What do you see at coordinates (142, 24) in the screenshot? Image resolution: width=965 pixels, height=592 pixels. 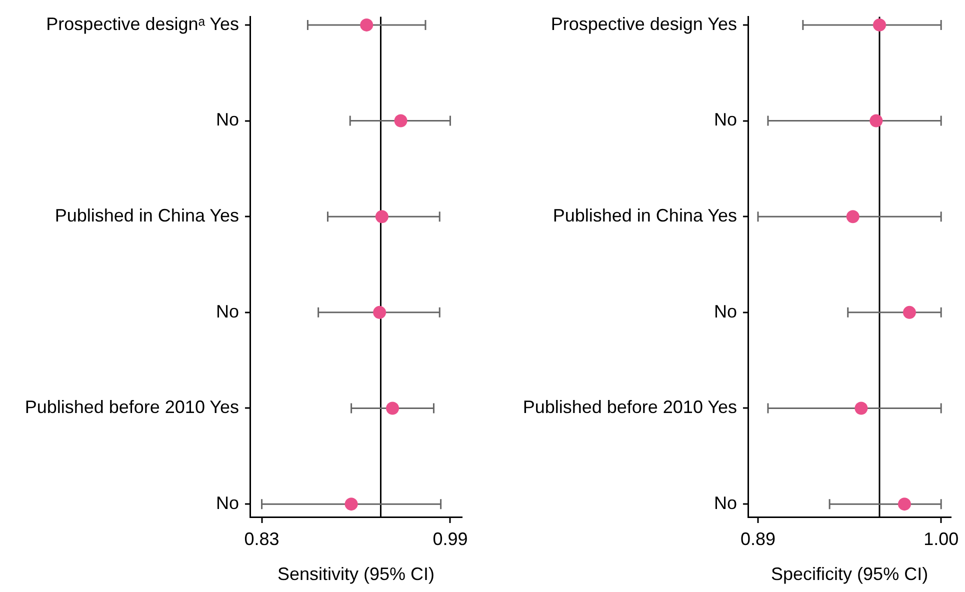 I see `y-tick-label: Prospective designᵃ Yes` at bounding box center [142, 24].